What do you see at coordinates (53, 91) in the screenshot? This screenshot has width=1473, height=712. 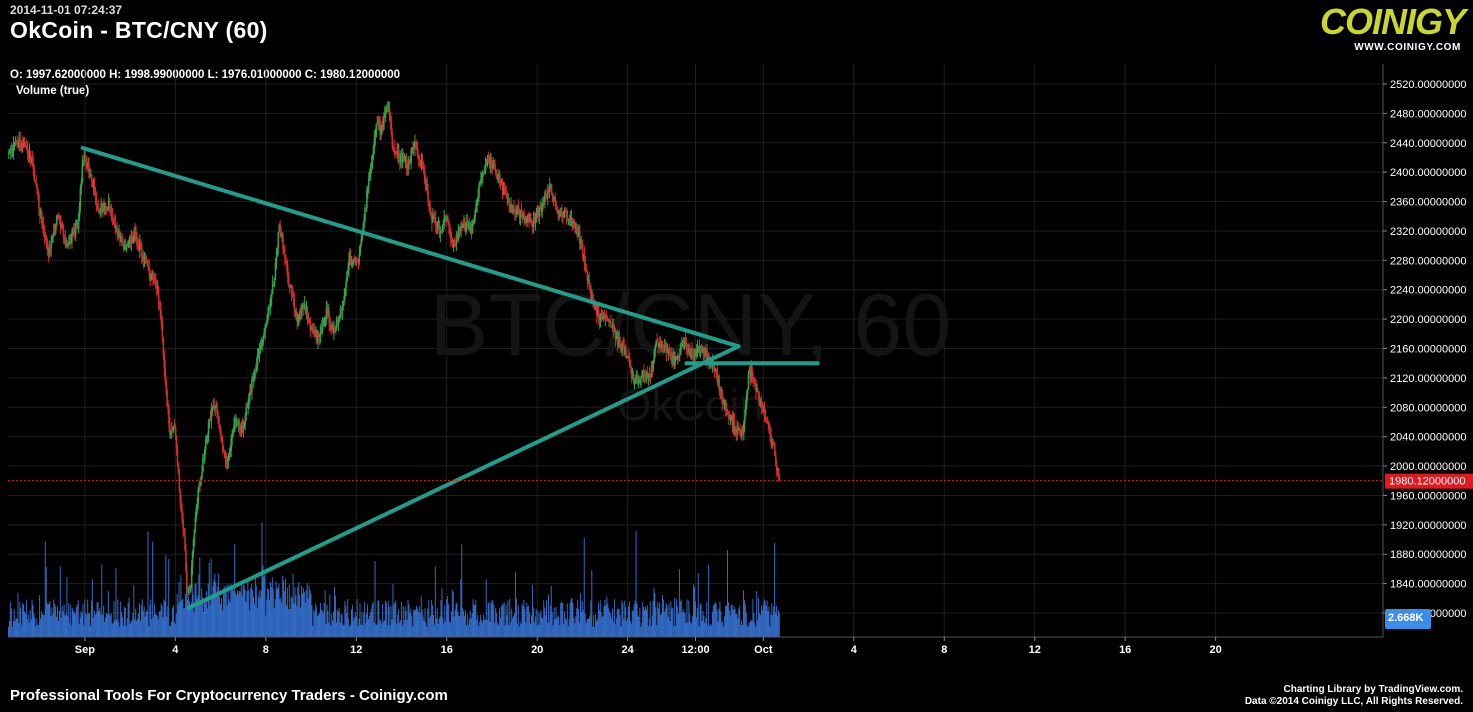 I see `volume-indicator-label: Volume (true)` at bounding box center [53, 91].